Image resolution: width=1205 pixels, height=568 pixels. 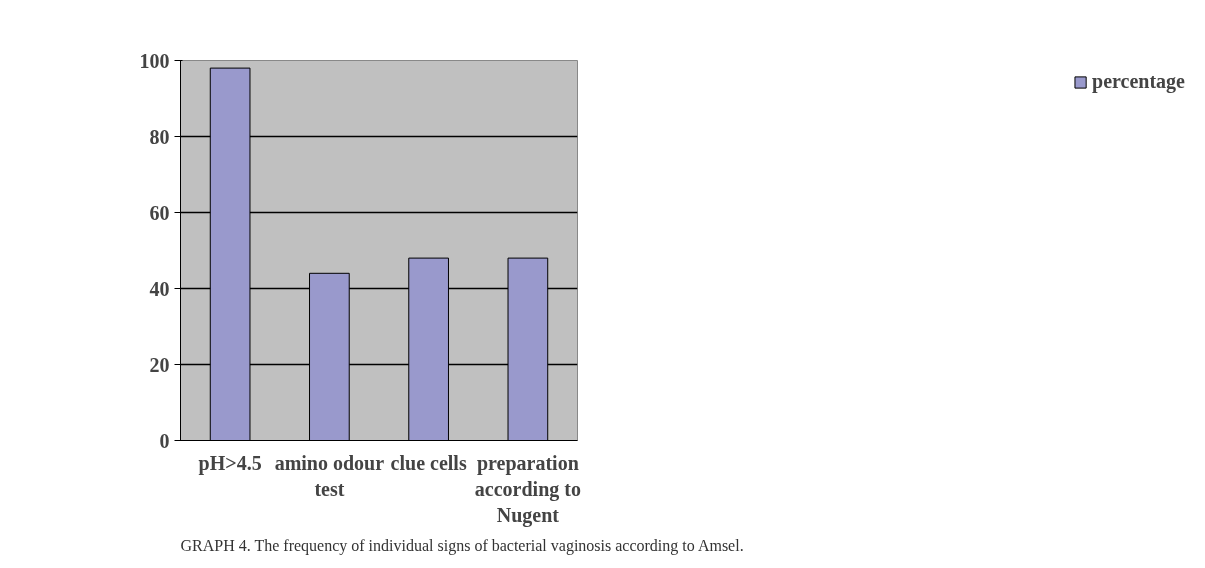 I want to click on y-tick-label: 40, so click(x=159, y=288).